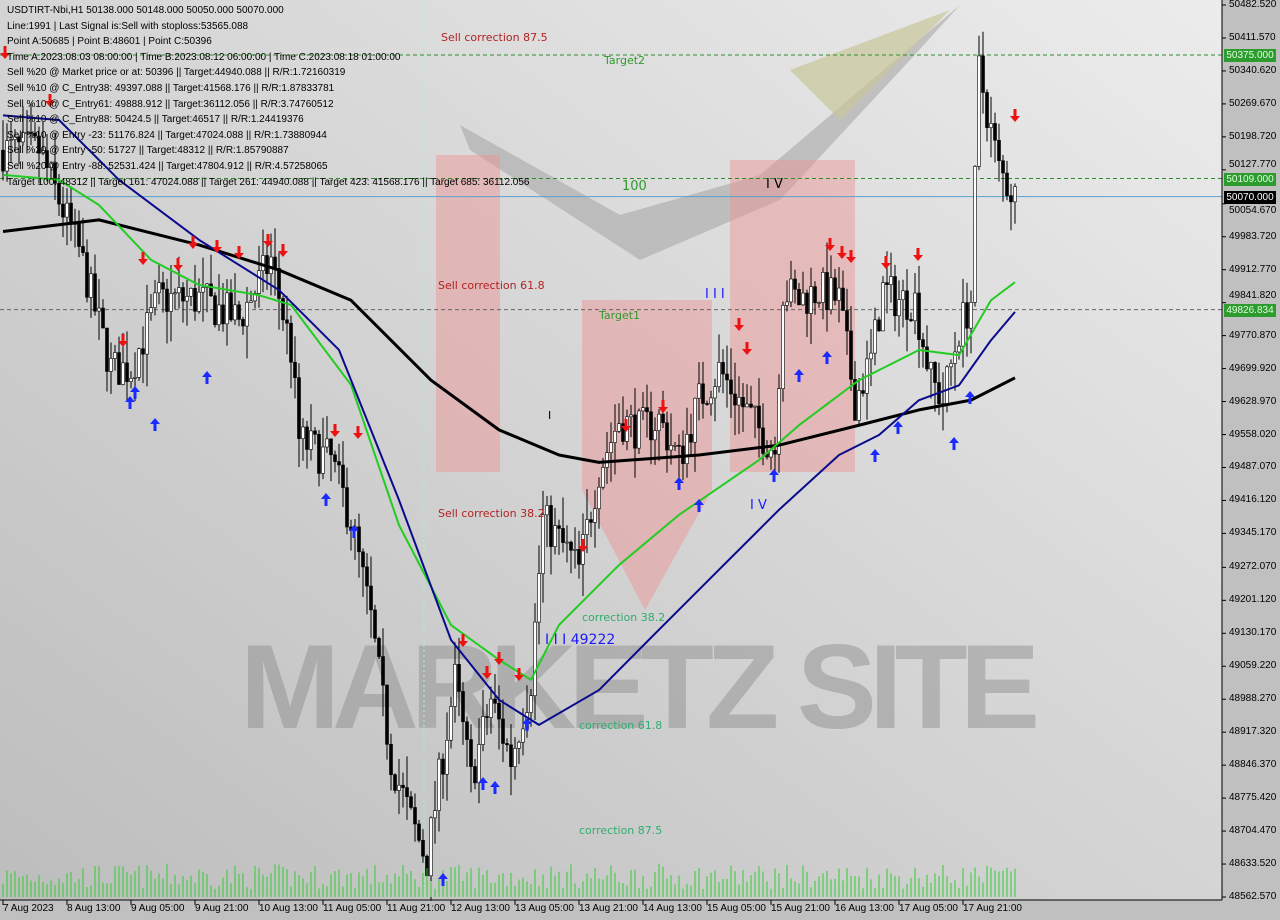 This screenshot has height=920, width=1280. What do you see at coordinates (1253, 401) in the screenshot?
I see `y-tick-label: 49628.970` at bounding box center [1253, 401].